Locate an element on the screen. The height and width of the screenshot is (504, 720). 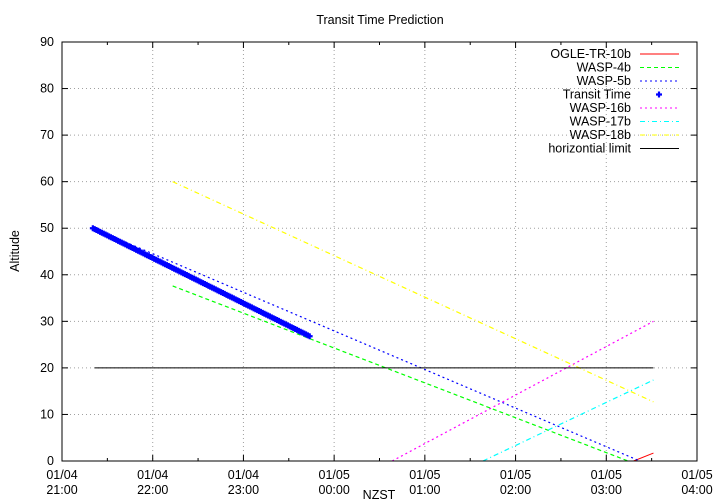
y-tick-label: 90 is located at coordinates (47, 42).